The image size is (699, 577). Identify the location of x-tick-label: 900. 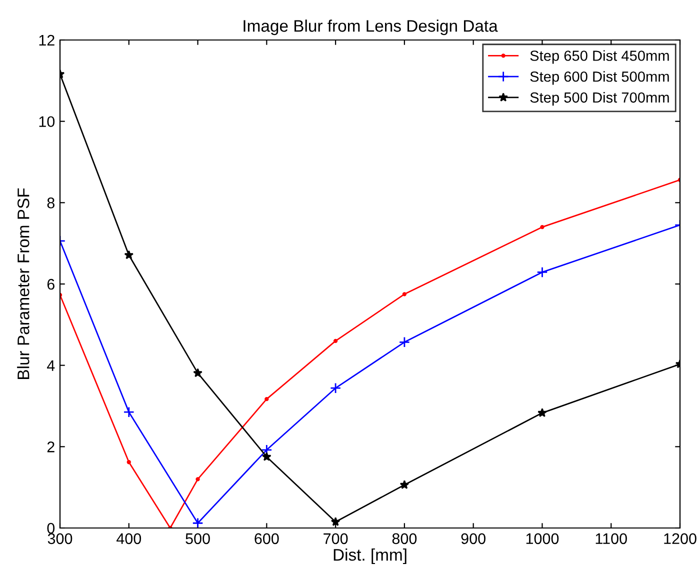
(473, 538).